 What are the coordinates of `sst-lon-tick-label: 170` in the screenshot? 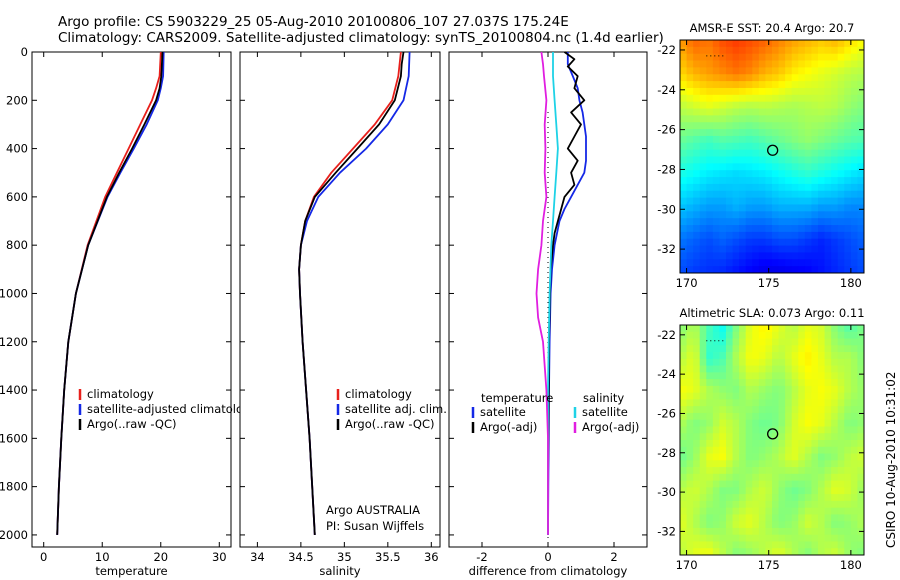 It's located at (687, 283).